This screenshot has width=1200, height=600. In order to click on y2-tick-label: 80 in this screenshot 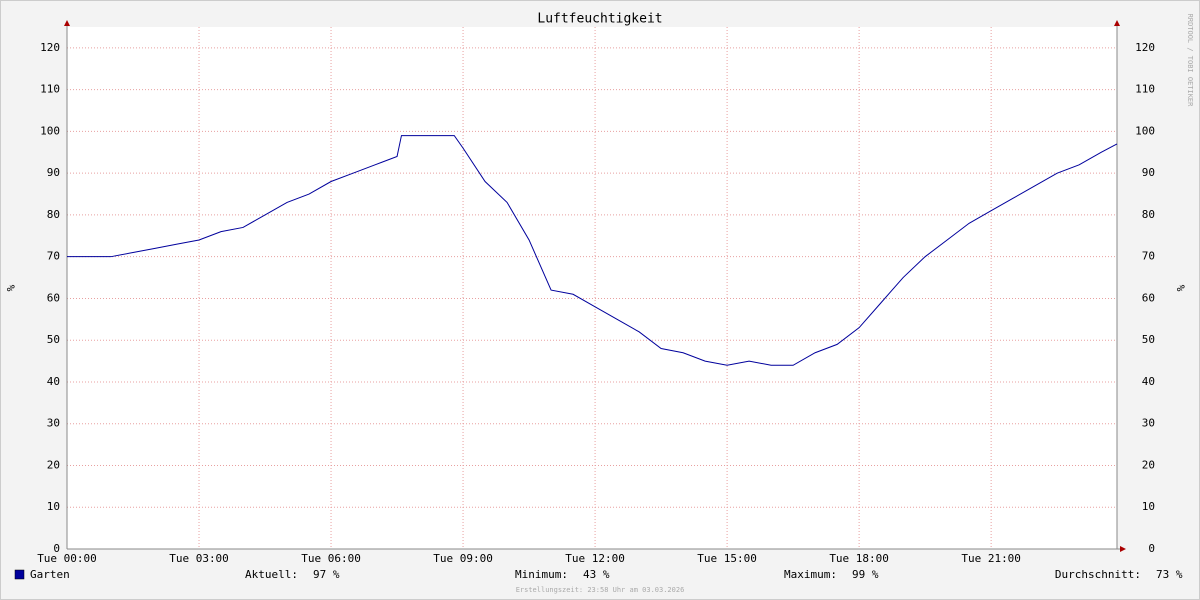, I will do `click(1148, 214)`.